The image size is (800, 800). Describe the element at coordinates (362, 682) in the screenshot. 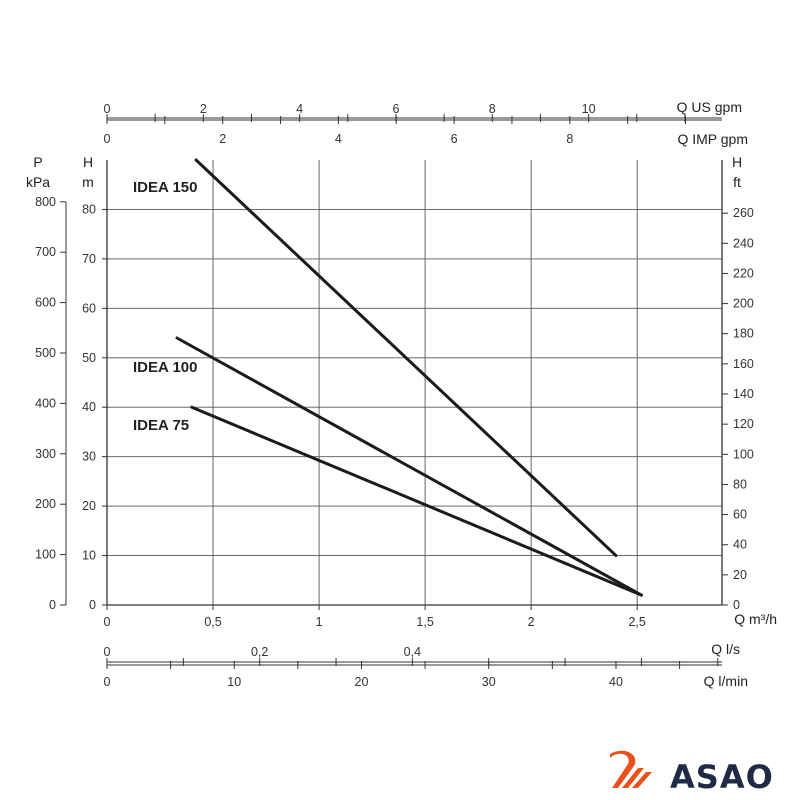

I see `axis-l-min-tick-label: 20` at that location.